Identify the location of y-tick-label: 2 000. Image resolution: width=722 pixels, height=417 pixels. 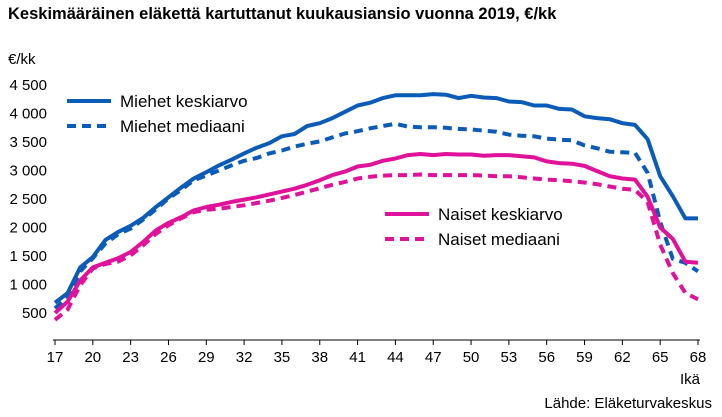
(28, 228).